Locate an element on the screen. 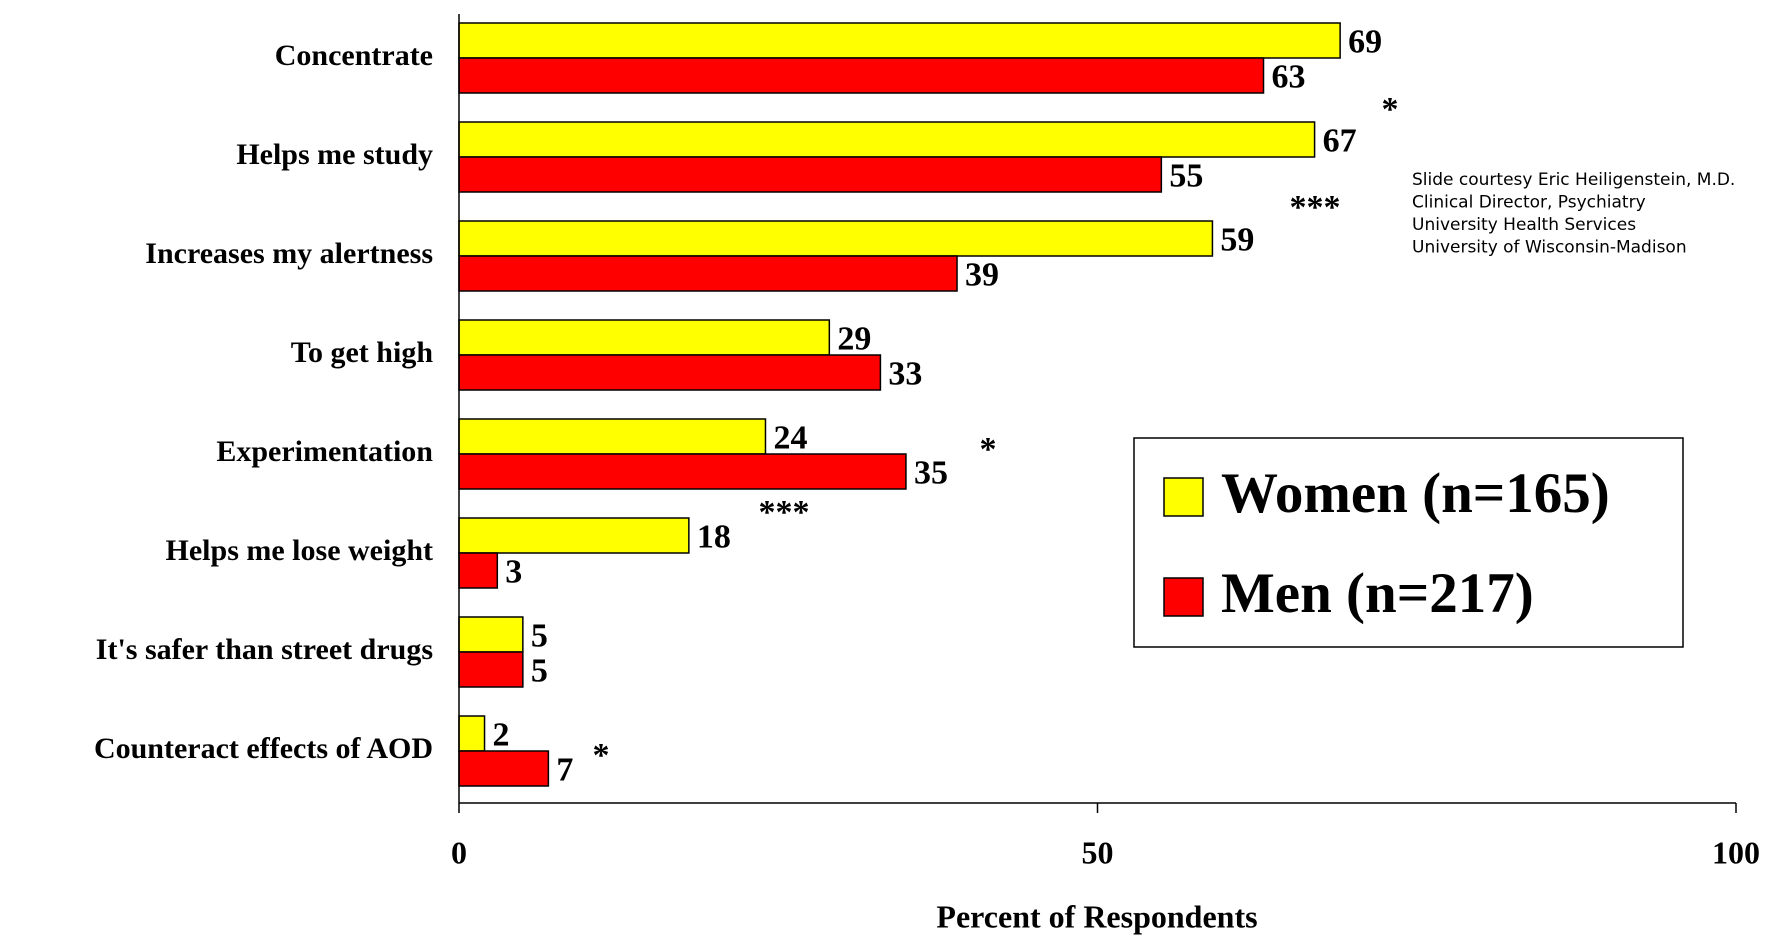 The image size is (1777, 936). data-label: 67 is located at coordinates (1340, 140).